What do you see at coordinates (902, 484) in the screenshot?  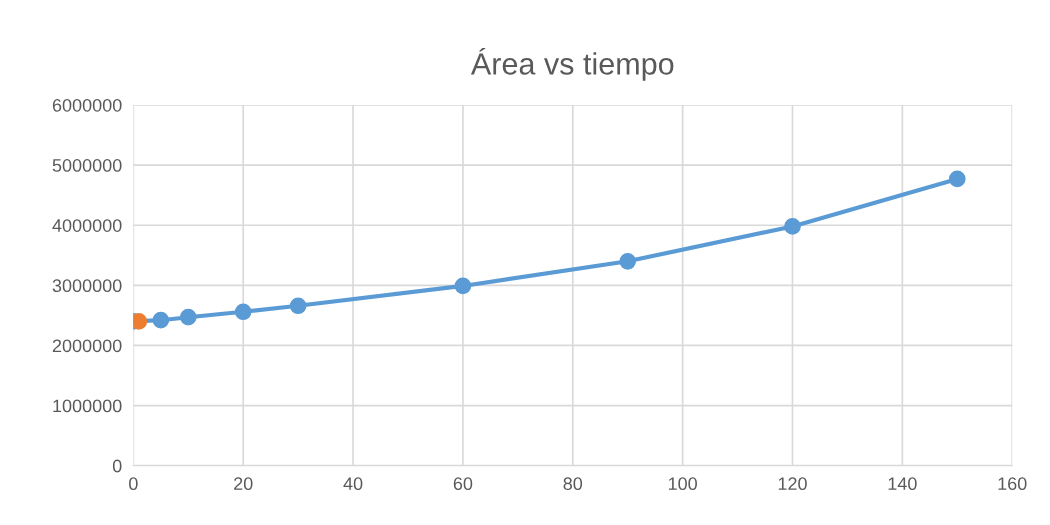 I see `x-tick-label: 140` at bounding box center [902, 484].